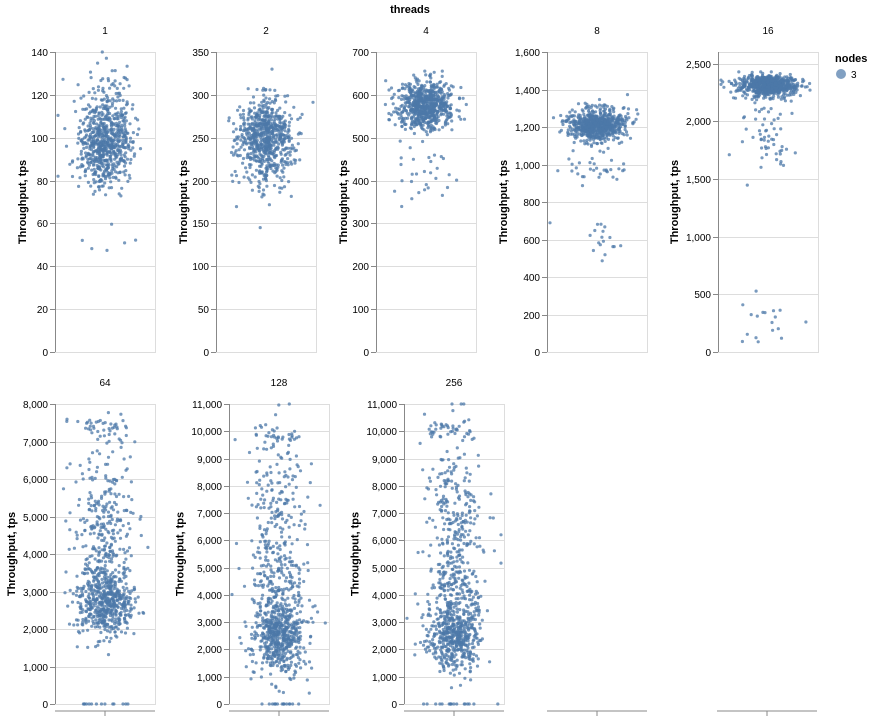 The image size is (873, 721). What do you see at coordinates (360, 267) in the screenshot?
I see `y-tick-label: 200` at bounding box center [360, 267].